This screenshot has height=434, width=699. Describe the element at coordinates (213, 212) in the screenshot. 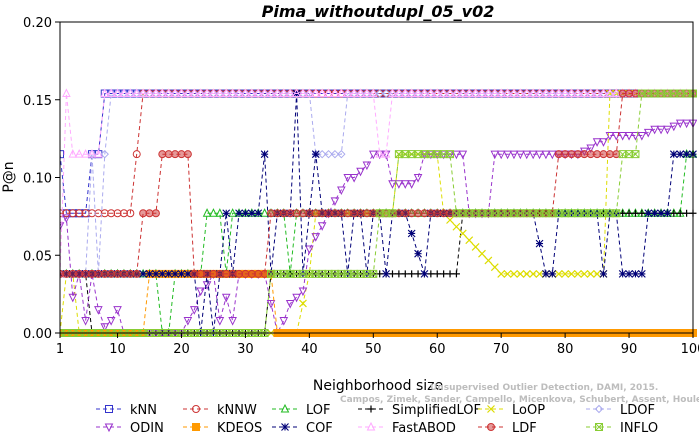

I see `data-point-lof` at that location.